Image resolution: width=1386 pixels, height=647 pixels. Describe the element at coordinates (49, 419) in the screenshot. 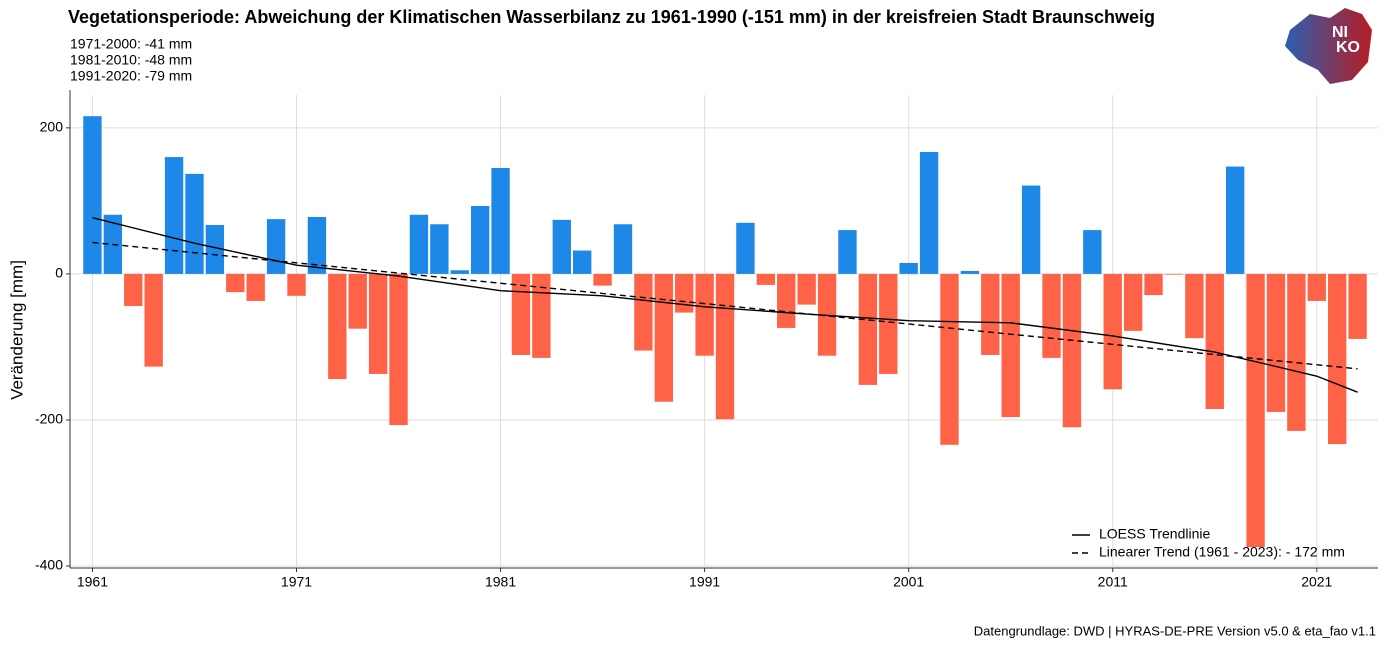

I see `y-tick-label: -200` at that location.